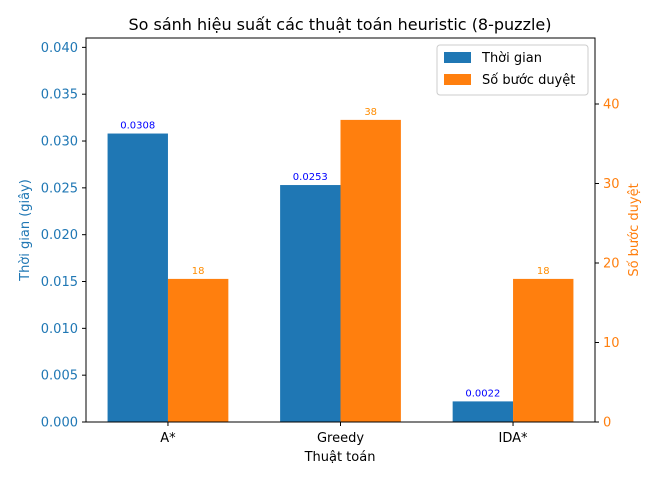 The image size is (659, 480). Describe the element at coordinates (59, 329) in the screenshot. I see `left-tick-label-2: 0.010` at that location.